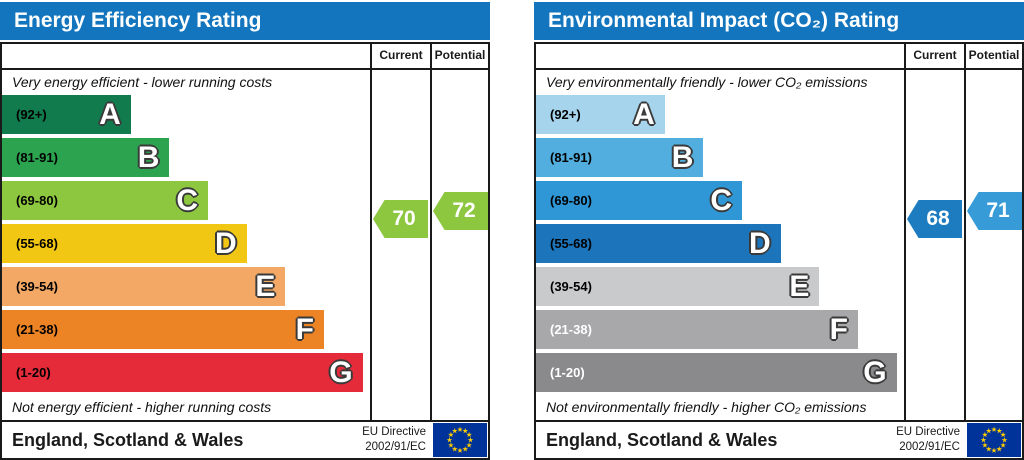 This screenshot has height=460, width=1024. What do you see at coordinates (464, 210) in the screenshot?
I see `potential-rating-value: 72` at bounding box center [464, 210].